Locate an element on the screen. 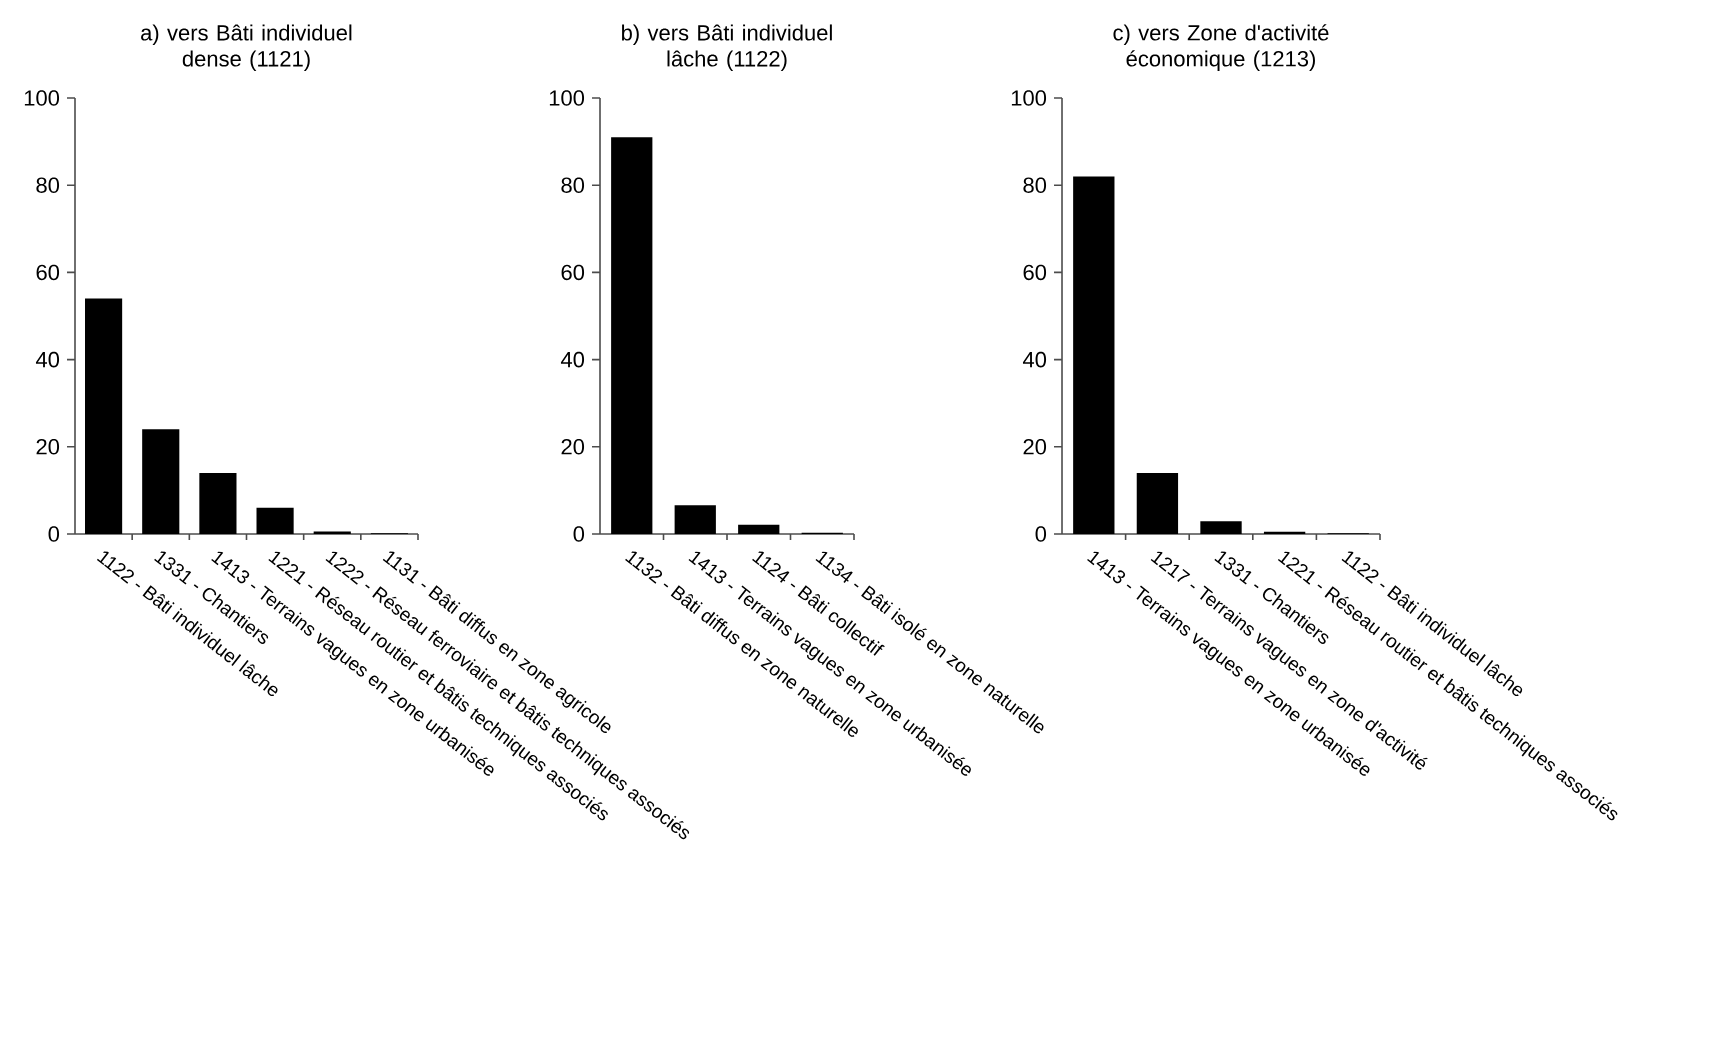  chart-title: b) vers Bâti individuel lâche (1122) is located at coordinates (727, 47).